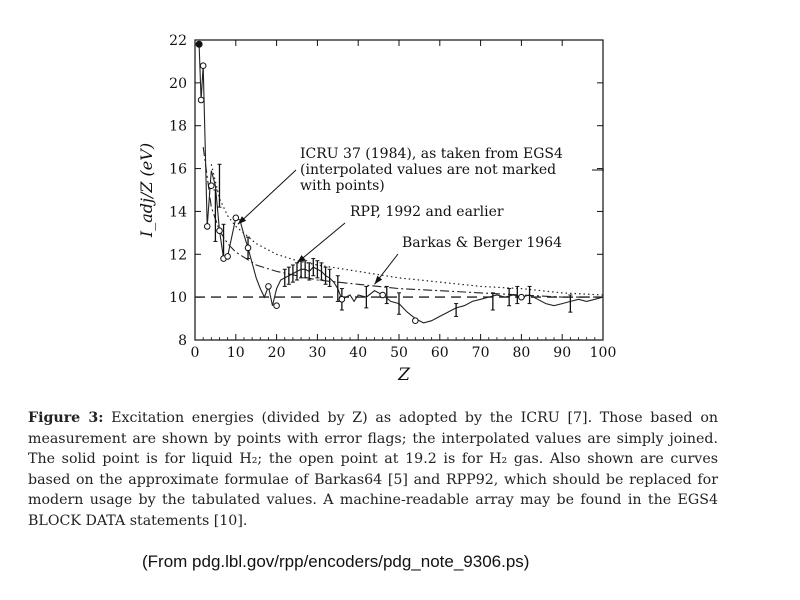 The width and height of the screenshot is (800, 600). I want to click on x-tick-label: 30, so click(317, 353).